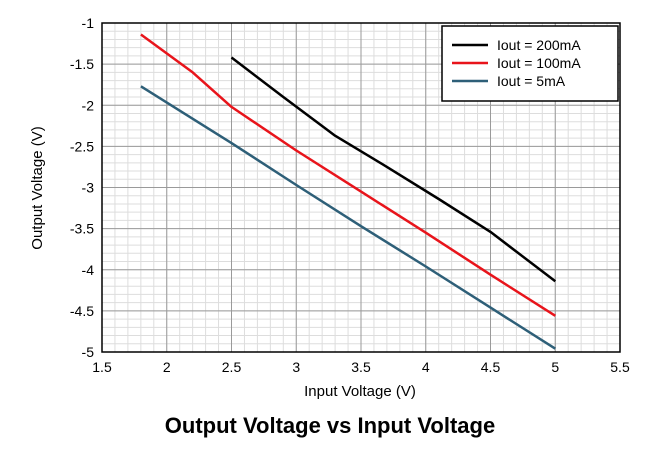 Image resolution: width=651 pixels, height=452 pixels. I want to click on x-tick-label: 2.5, so click(232, 367).